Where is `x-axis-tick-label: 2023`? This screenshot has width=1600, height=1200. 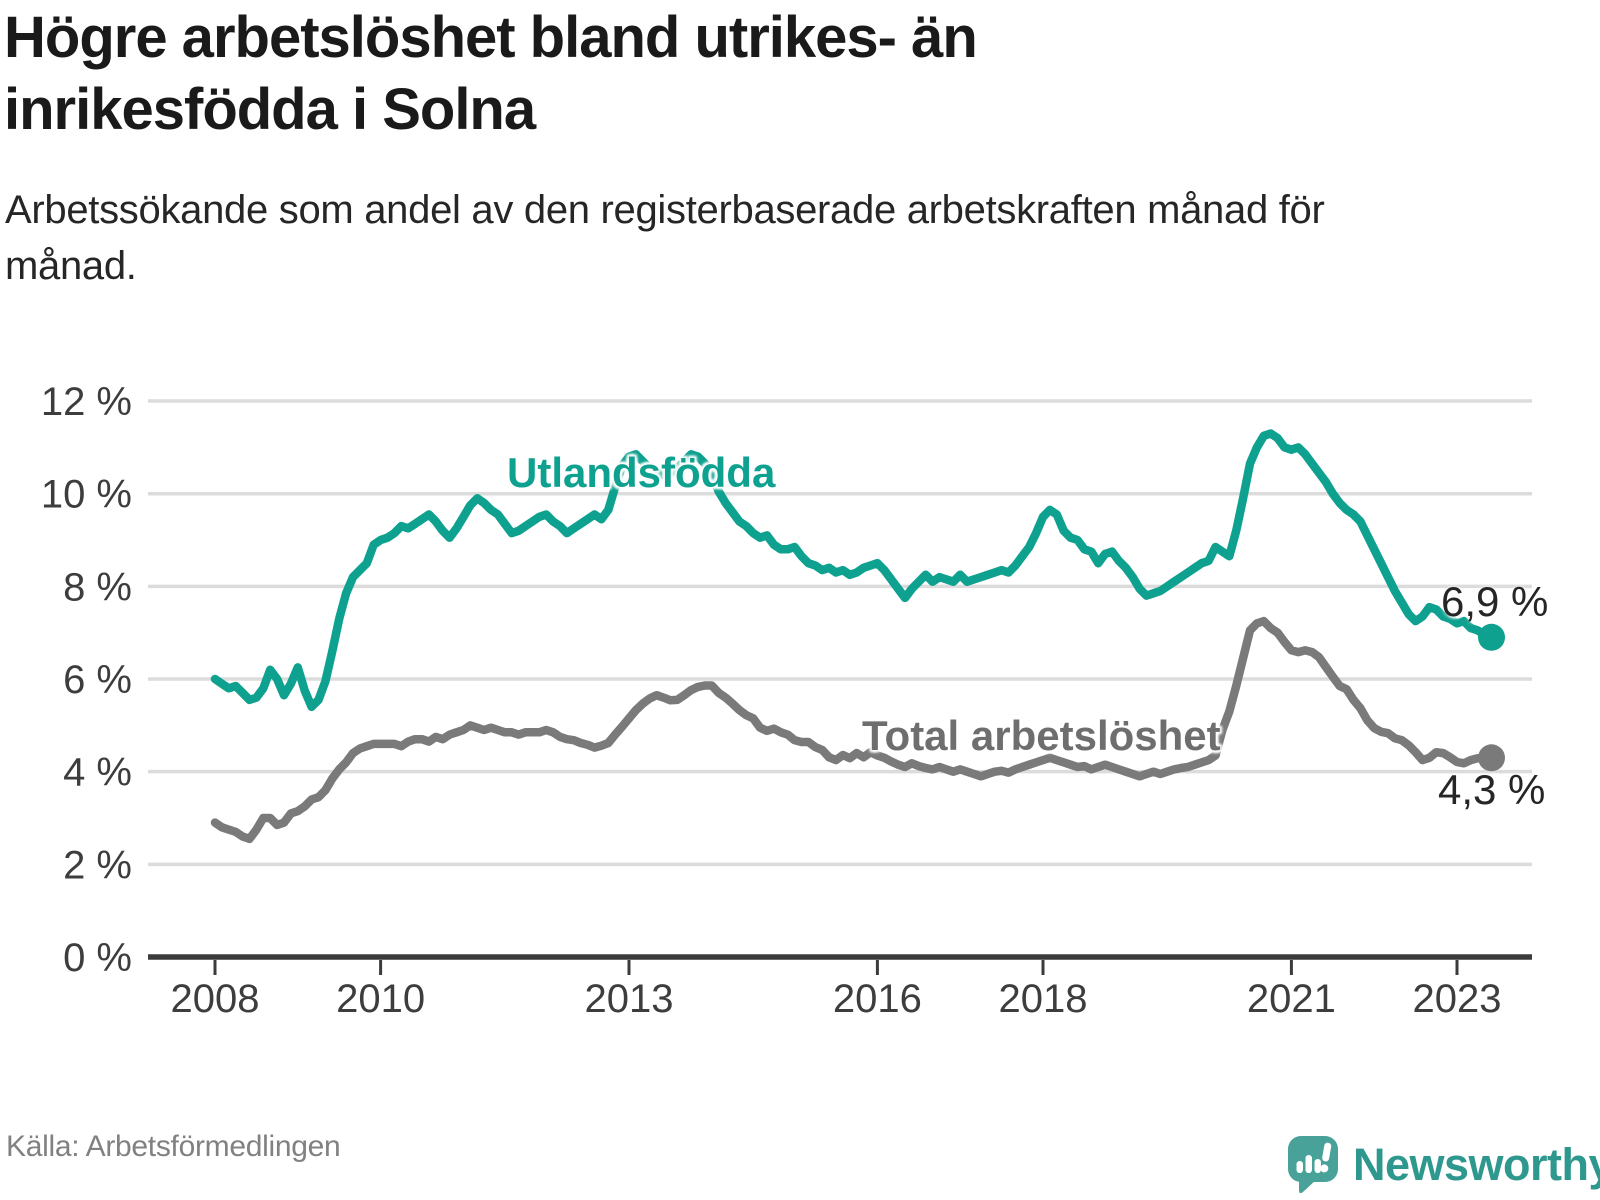
x-axis-tick-label: 2023 is located at coordinates (1457, 999).